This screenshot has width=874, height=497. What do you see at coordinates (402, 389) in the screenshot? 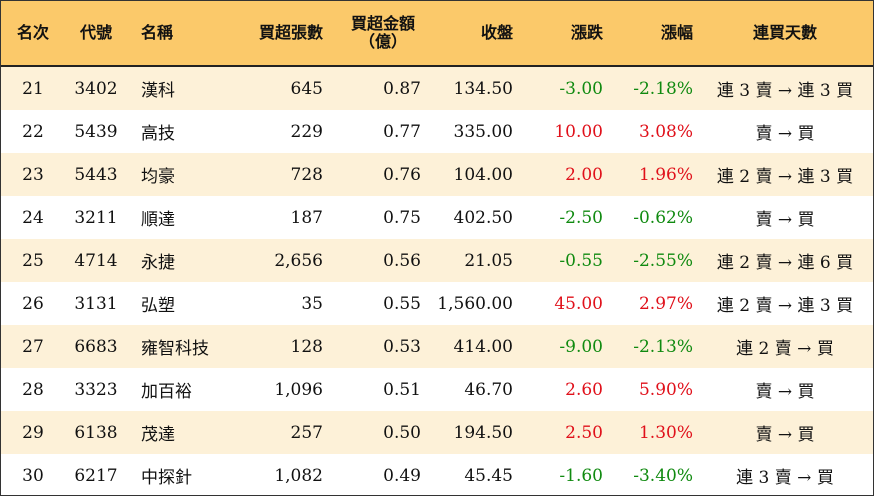
I see `net-buy-amount-cell: 0.51` at bounding box center [402, 389].